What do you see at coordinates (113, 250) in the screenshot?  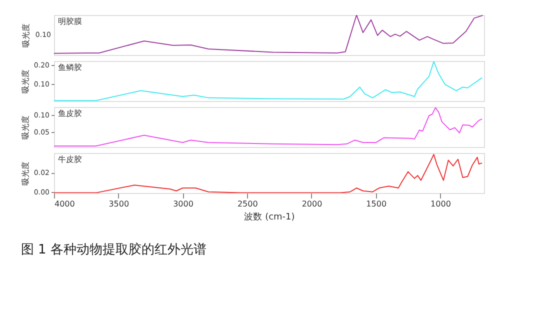 I see `caption: 图 1 各种动物提取胶的红外光谱` at bounding box center [113, 250].